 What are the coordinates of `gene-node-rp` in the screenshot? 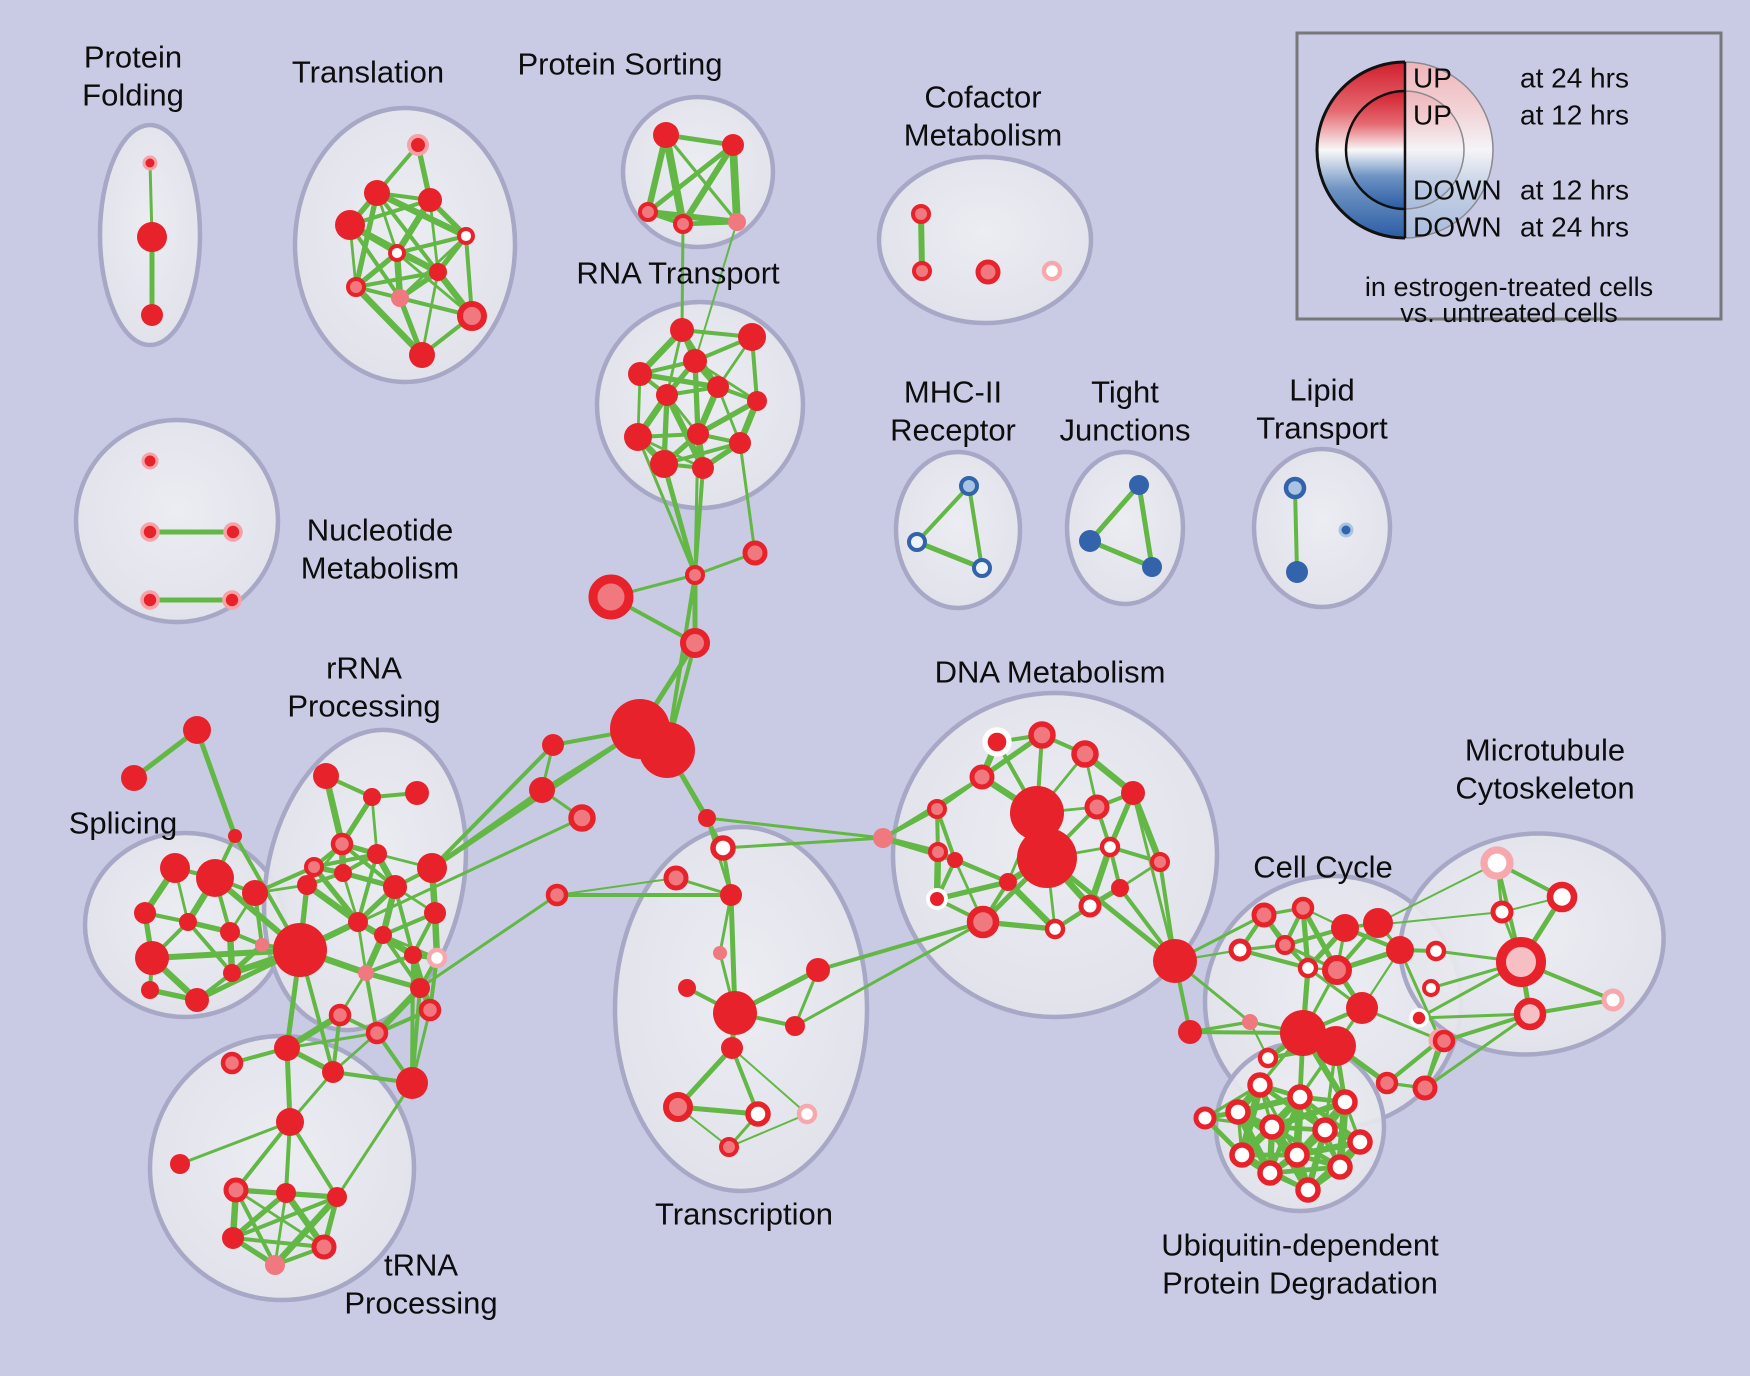 It's located at (1530, 1014).